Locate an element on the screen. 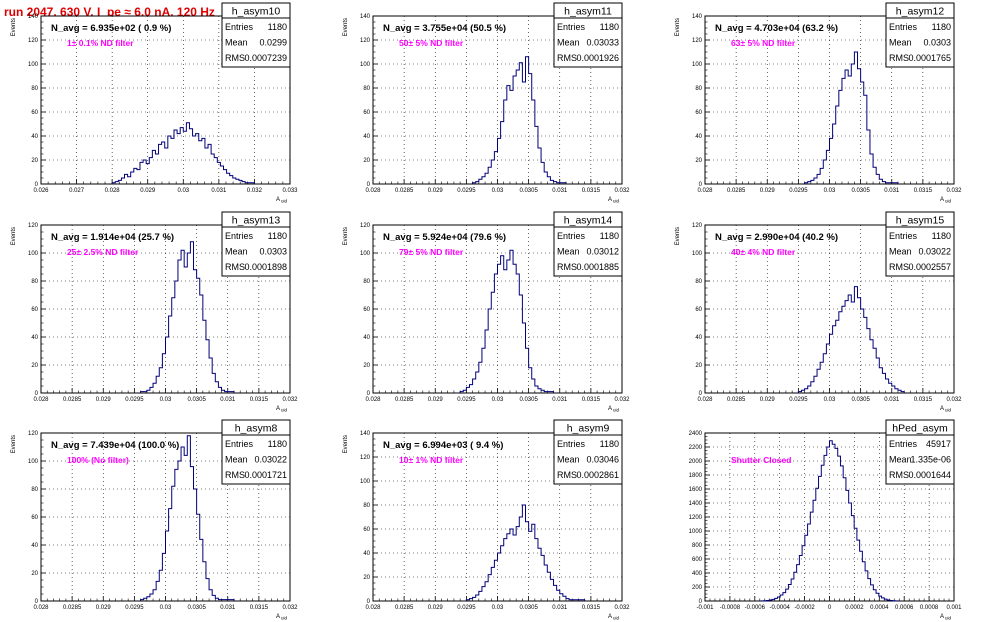 This screenshot has height=622, width=996. stats-value: 1180 is located at coordinates (609, 236).